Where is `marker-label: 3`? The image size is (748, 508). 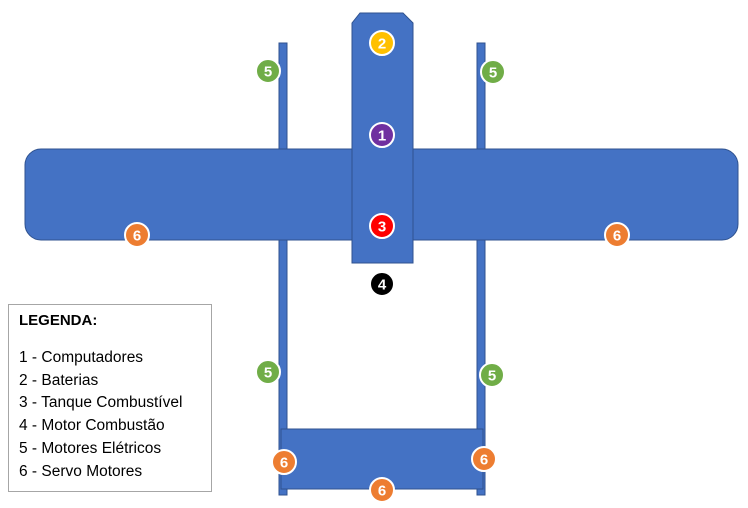
marker-label: 3 is located at coordinates (382, 227).